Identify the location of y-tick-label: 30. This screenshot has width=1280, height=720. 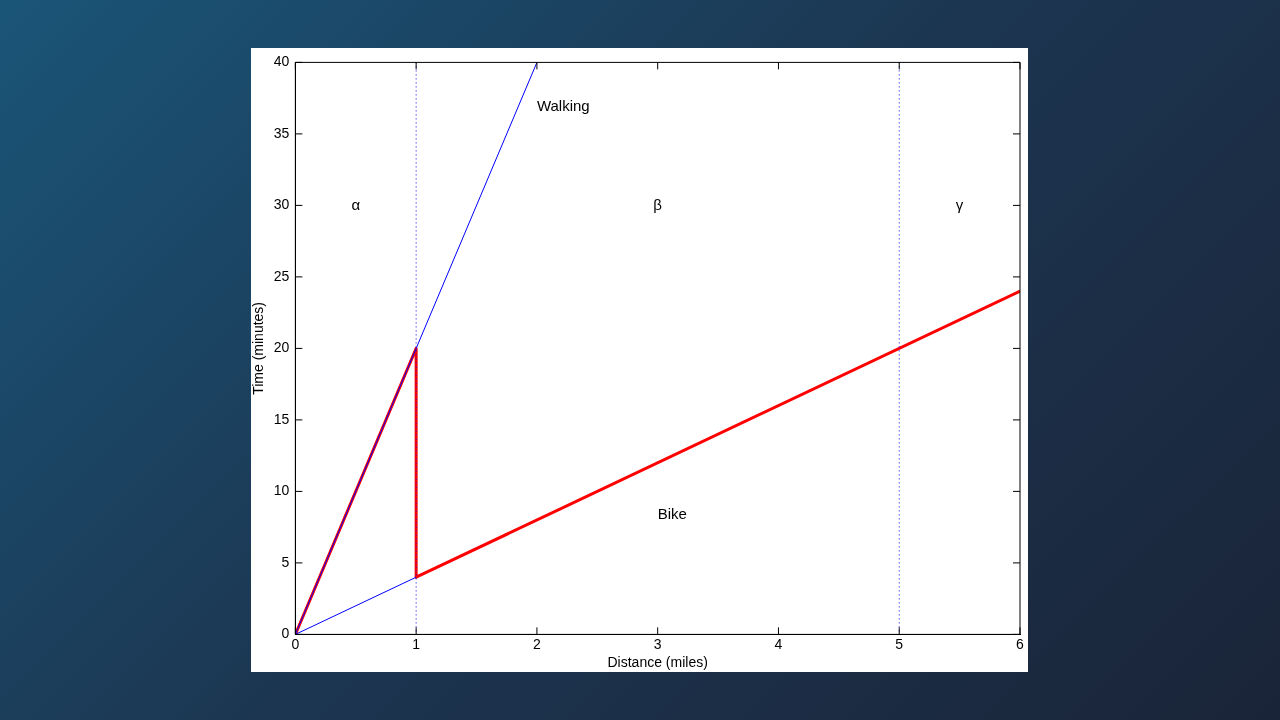
(281, 204).